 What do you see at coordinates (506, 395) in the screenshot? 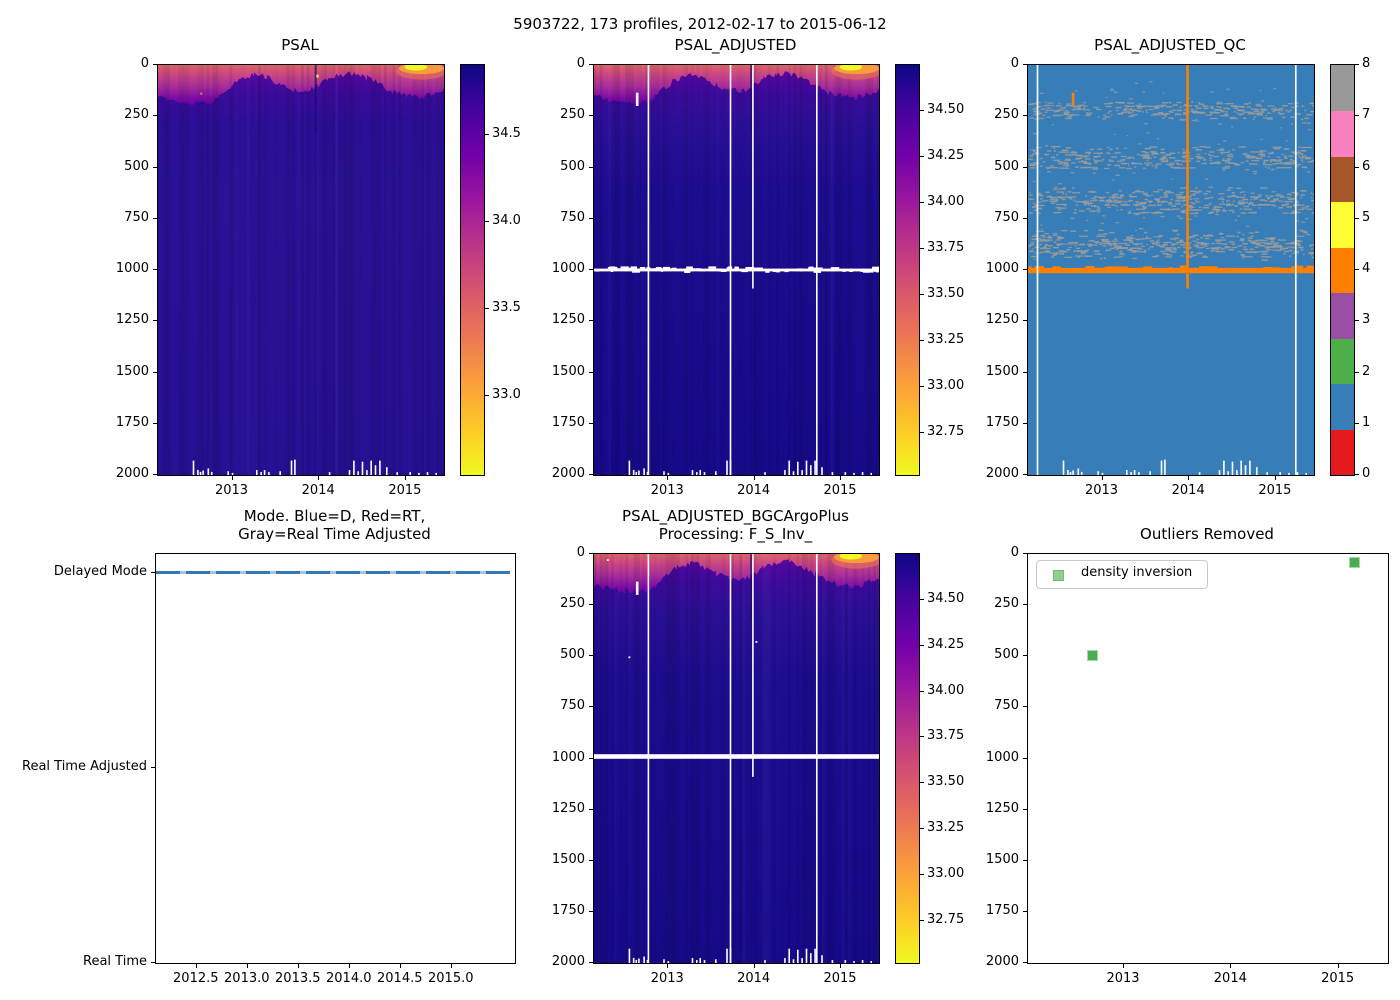
I see `colorbar-tick-label: 33.0` at bounding box center [506, 395].